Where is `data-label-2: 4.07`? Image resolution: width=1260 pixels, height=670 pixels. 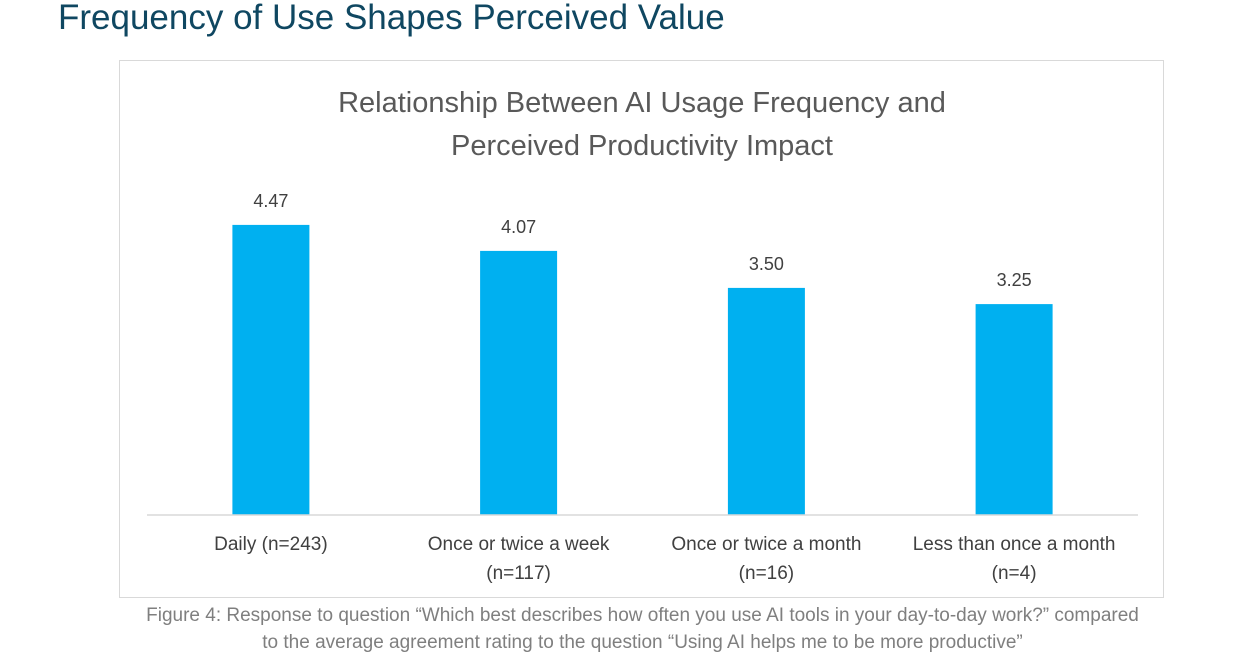 data-label-2: 4.07 is located at coordinates (518, 227).